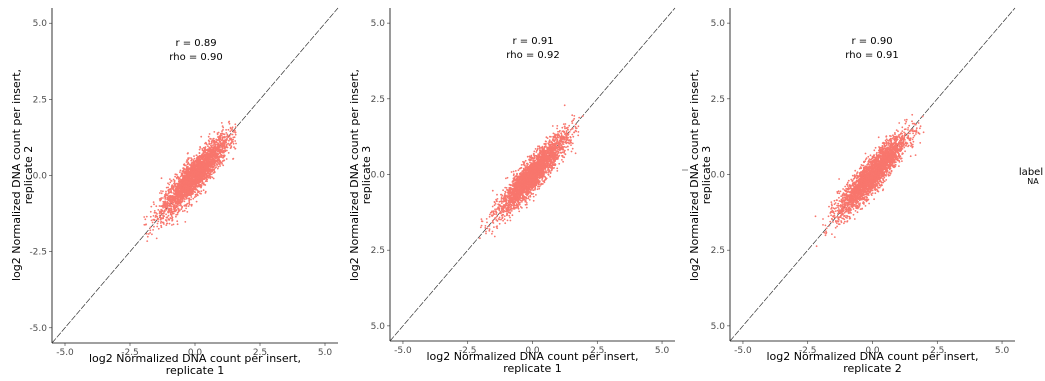  Describe the element at coordinates (662, 351) in the screenshot. I see `x-tick-label: 5.0` at that location.